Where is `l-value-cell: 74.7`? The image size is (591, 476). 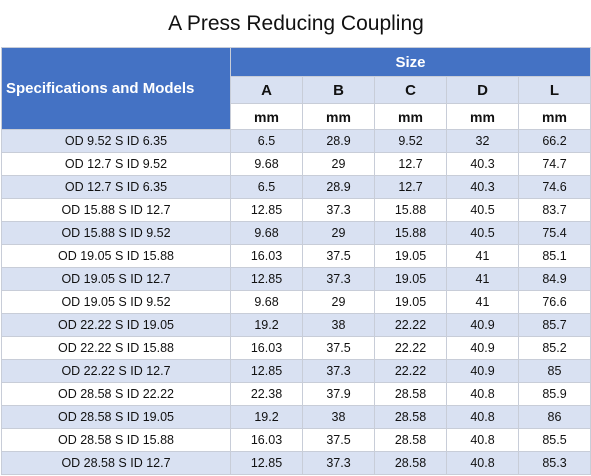 l-value-cell: 74.7 is located at coordinates (554, 164).